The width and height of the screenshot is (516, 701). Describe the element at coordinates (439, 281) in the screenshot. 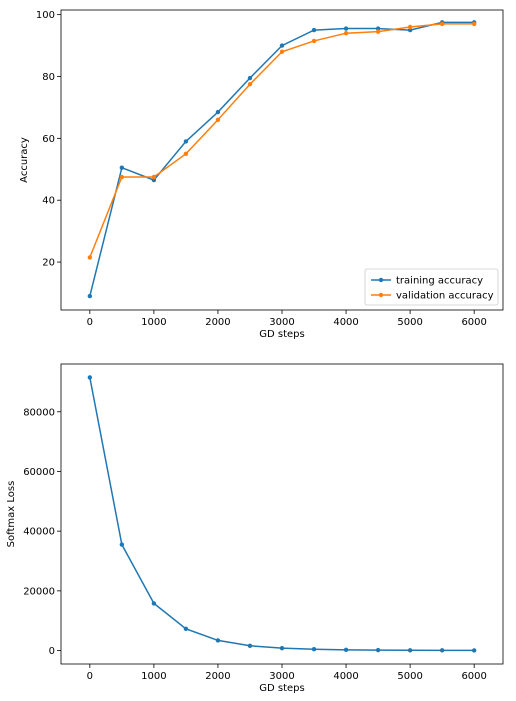

I see `legend-label: training accuracy` at that location.